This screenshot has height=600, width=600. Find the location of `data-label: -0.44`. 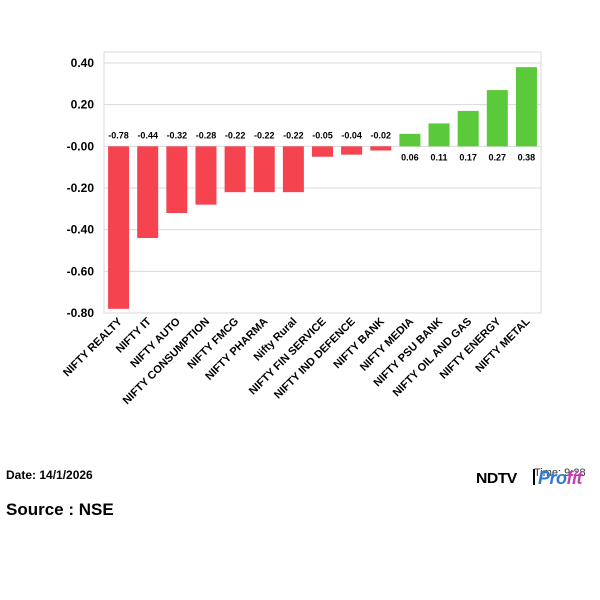

data-label: -0.44 is located at coordinates (147, 135).